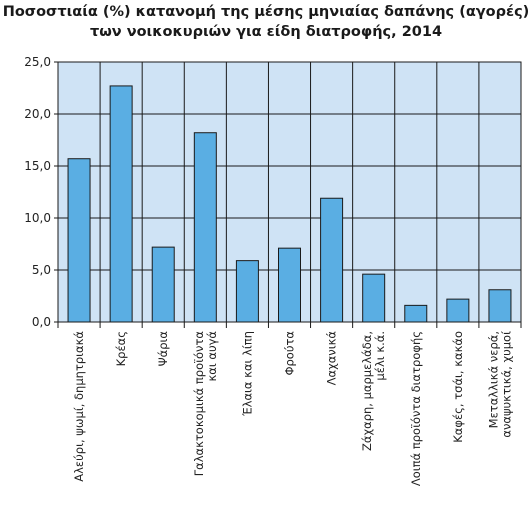 The image size is (532, 521). What do you see at coordinates (41, 270) in the screenshot?
I see `y-tick-label: 5,0` at bounding box center [41, 270].